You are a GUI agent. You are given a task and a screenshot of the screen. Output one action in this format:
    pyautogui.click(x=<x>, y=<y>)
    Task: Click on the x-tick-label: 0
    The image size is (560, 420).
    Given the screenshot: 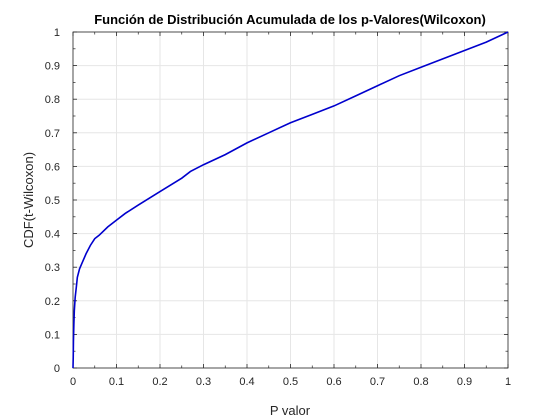 What is the action you would take?
    pyautogui.click(x=73, y=382)
    